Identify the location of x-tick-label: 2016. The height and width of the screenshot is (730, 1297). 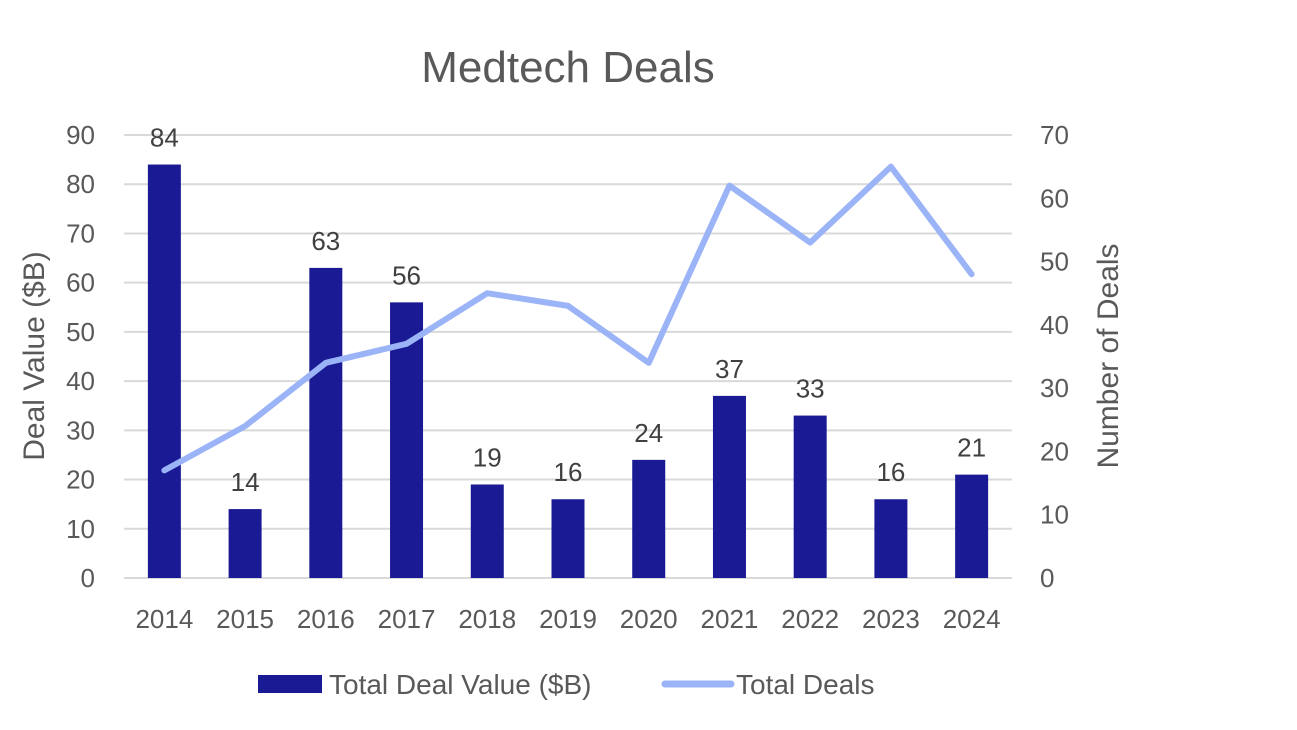
(326, 619).